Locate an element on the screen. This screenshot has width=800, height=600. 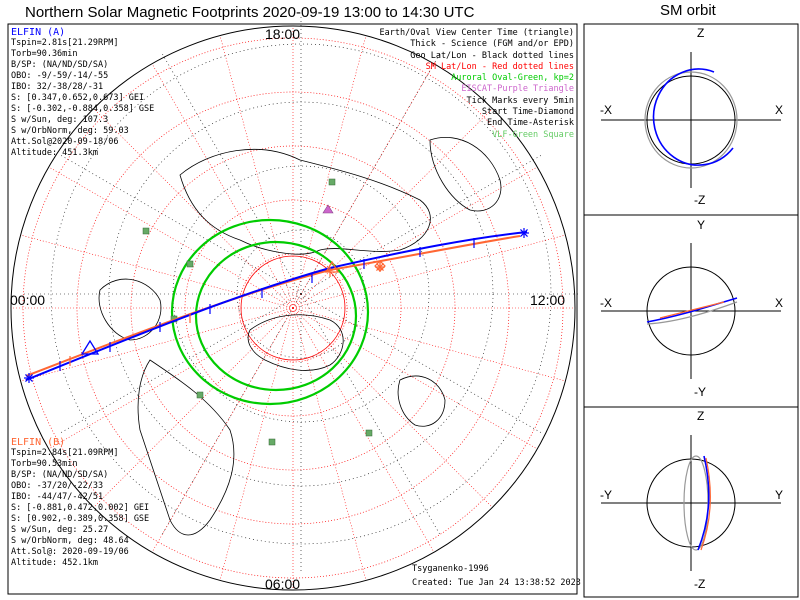
eiscat-triangle is located at coordinates (328, 209).